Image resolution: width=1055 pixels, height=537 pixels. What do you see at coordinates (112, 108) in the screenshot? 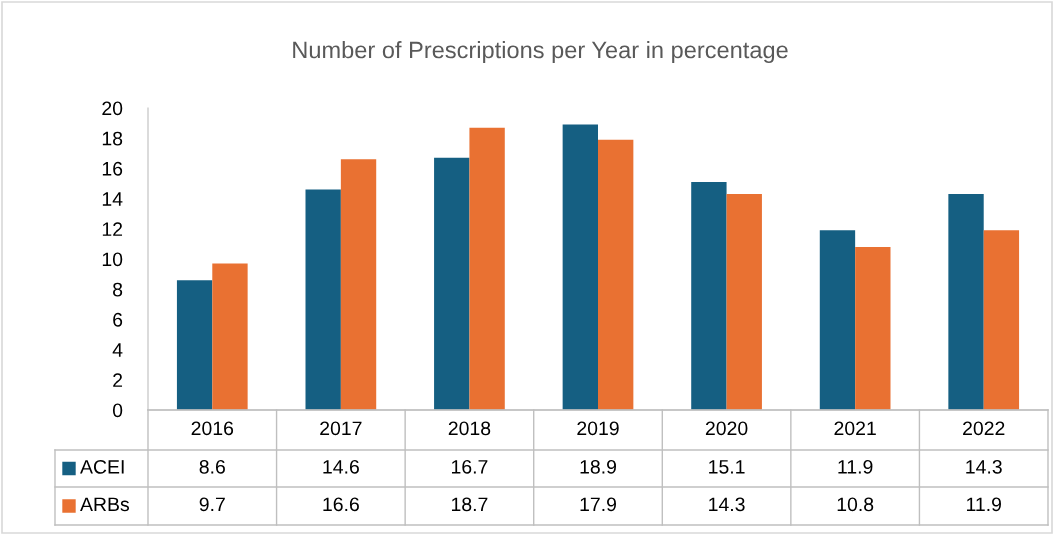
I see `y-tick-label: 20` at bounding box center [112, 108].